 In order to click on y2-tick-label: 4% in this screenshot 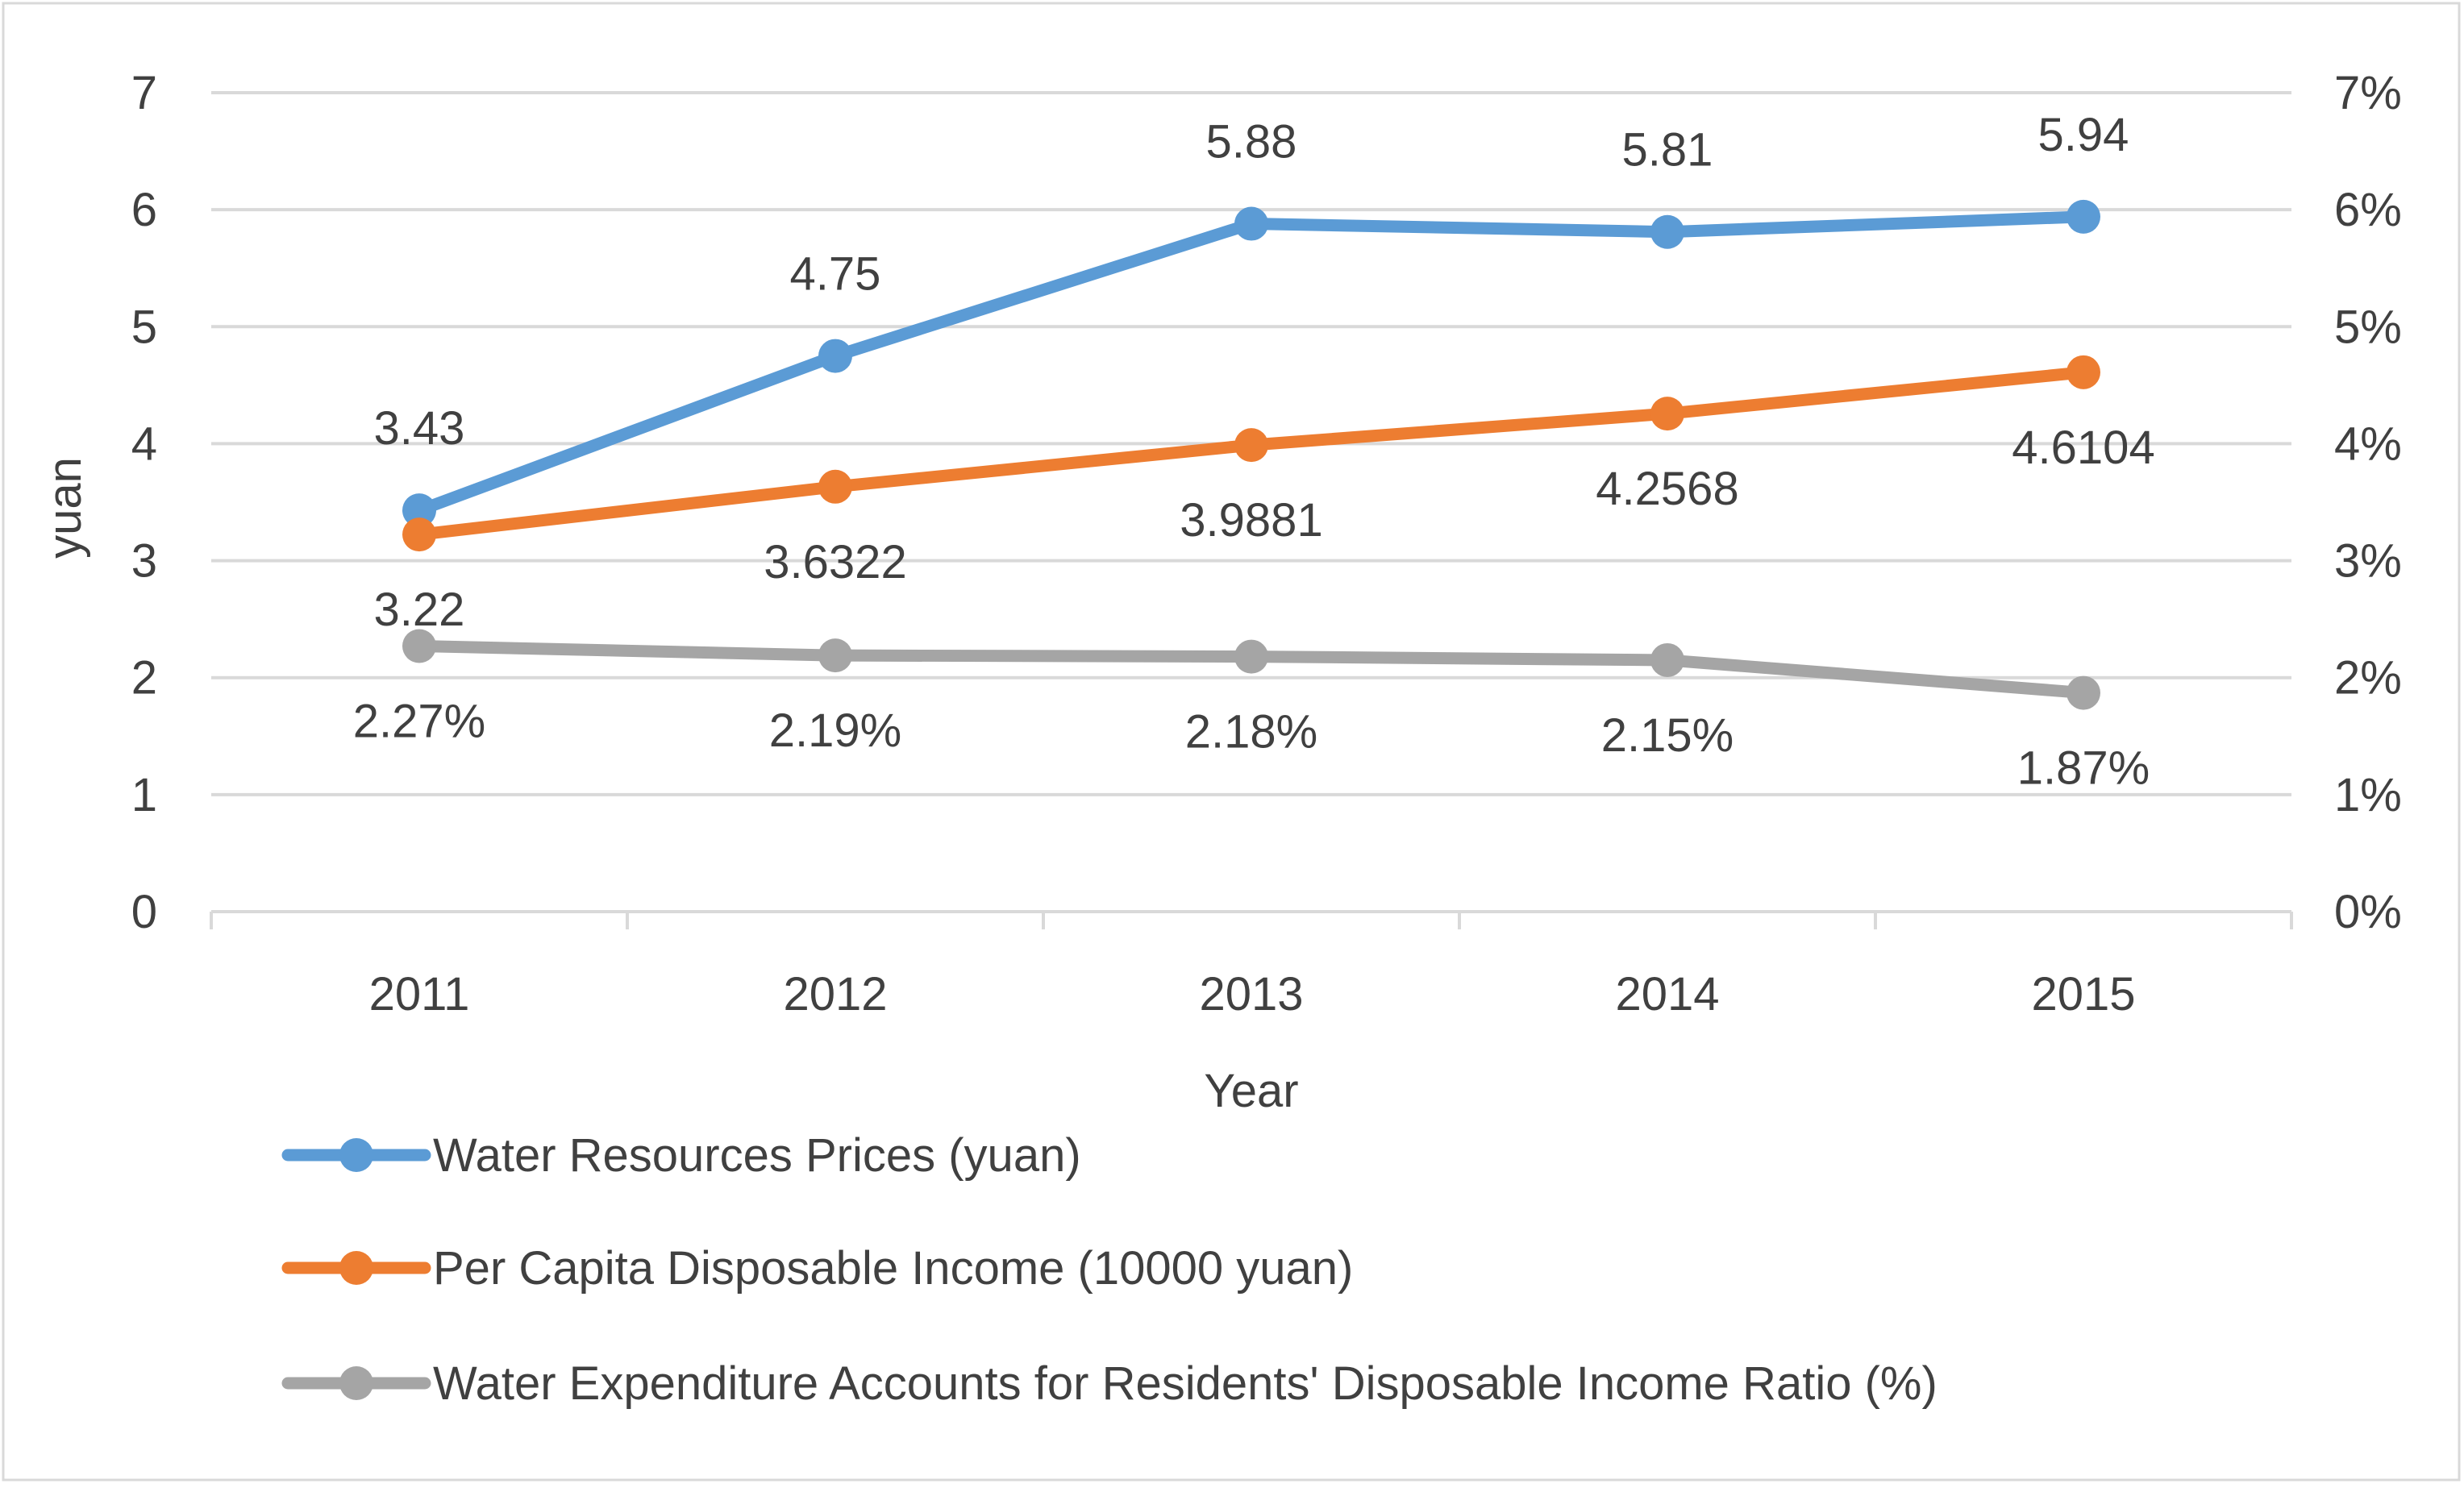, I will do `click(2368, 444)`.